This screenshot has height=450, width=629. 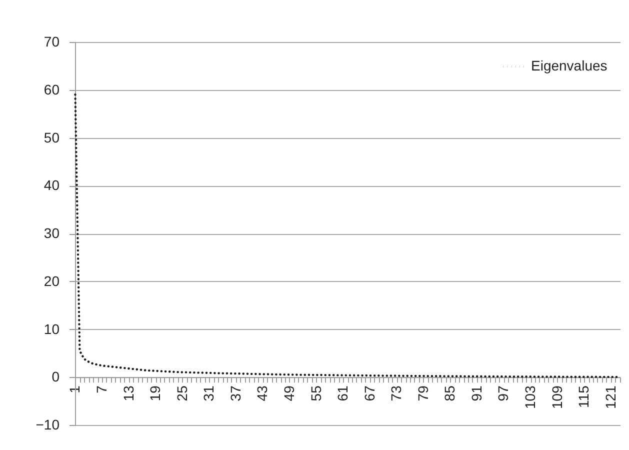 I want to click on x-tick-label: 43, so click(x=262, y=393).